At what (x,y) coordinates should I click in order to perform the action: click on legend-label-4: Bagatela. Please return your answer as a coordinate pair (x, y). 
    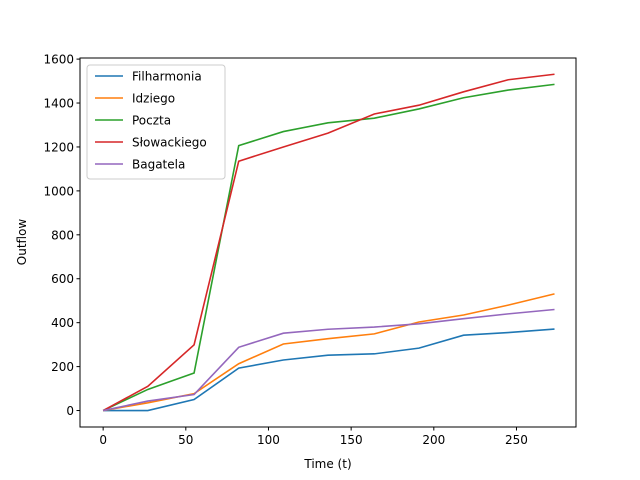
    Looking at the image, I should click on (158, 165).